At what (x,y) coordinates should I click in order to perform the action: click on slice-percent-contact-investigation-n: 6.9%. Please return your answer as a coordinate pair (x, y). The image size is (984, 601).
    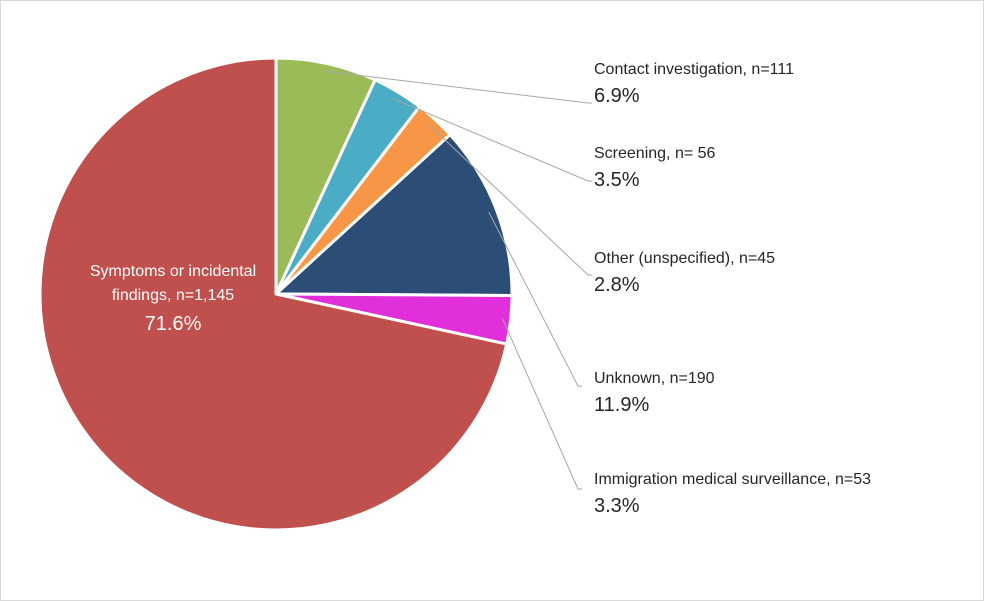
    Looking at the image, I should click on (617, 96).